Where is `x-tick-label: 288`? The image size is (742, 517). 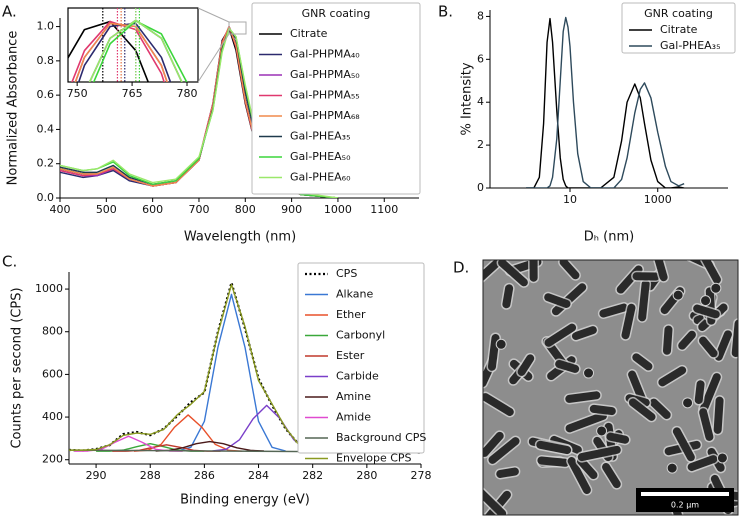 x-tick-label: 288 is located at coordinates (150, 475).